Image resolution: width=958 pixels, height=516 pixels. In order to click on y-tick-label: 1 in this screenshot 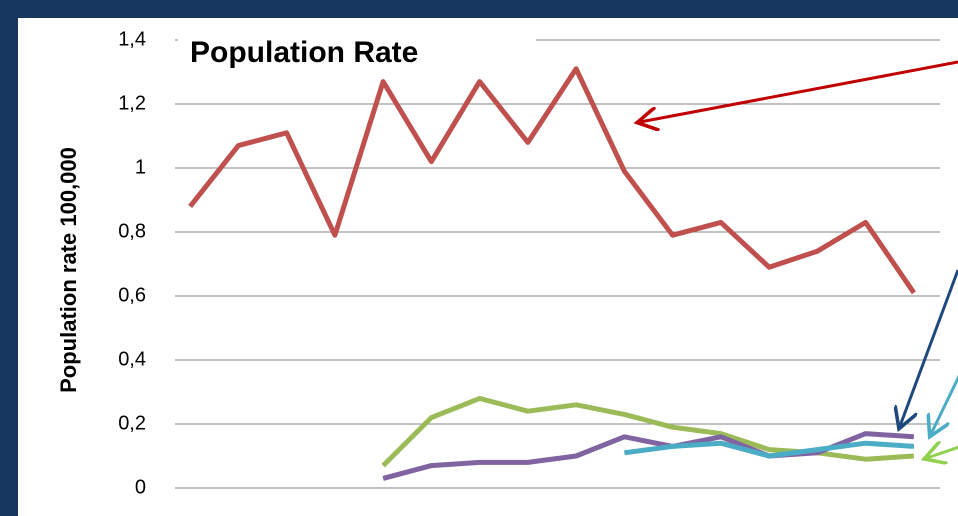, I will do `click(140, 167)`.